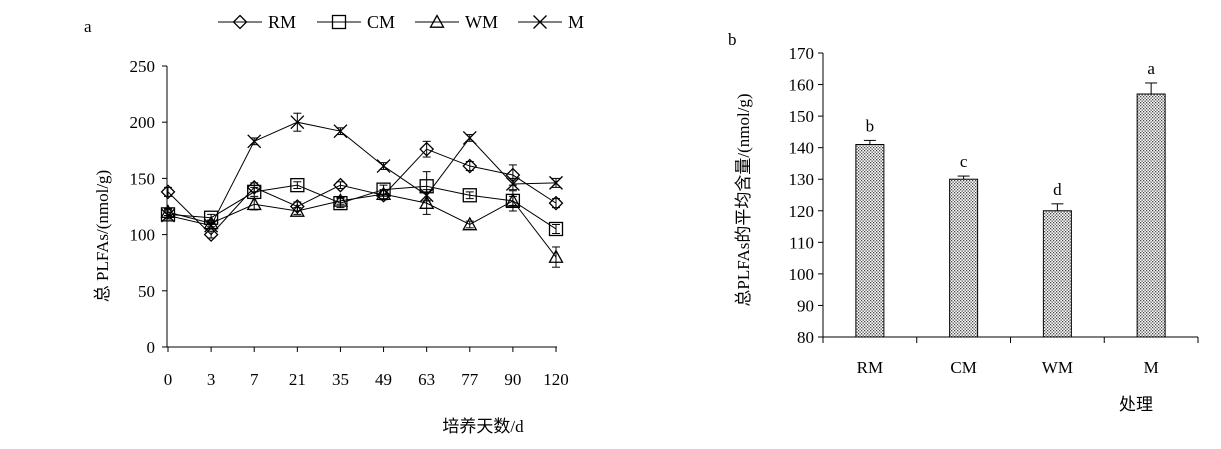 Image resolution: width=1221 pixels, height=449 pixels. What do you see at coordinates (802, 53) in the screenshot?
I see `chart-b-y-tick-label: 170` at bounding box center [802, 53].